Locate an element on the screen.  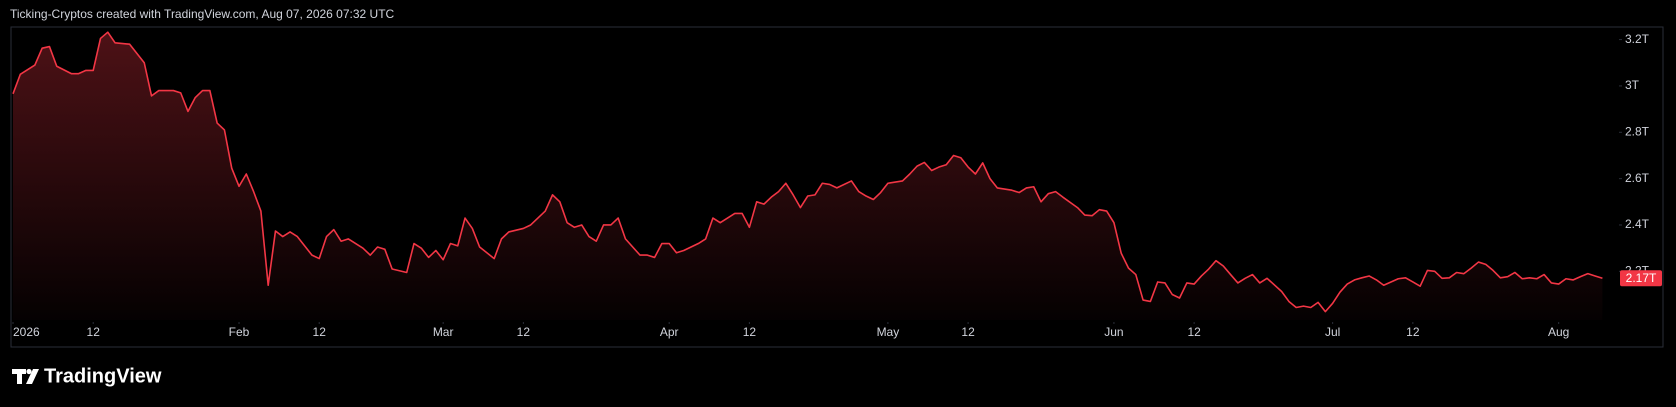
y-tick-label: 3.2T is located at coordinates (1637, 39).